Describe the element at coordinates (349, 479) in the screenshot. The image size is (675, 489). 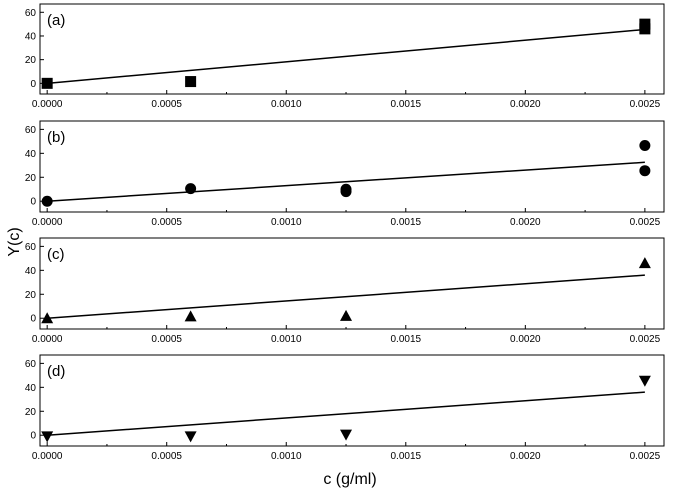
I see `x-axis-title: c (g/ml)` at that location.